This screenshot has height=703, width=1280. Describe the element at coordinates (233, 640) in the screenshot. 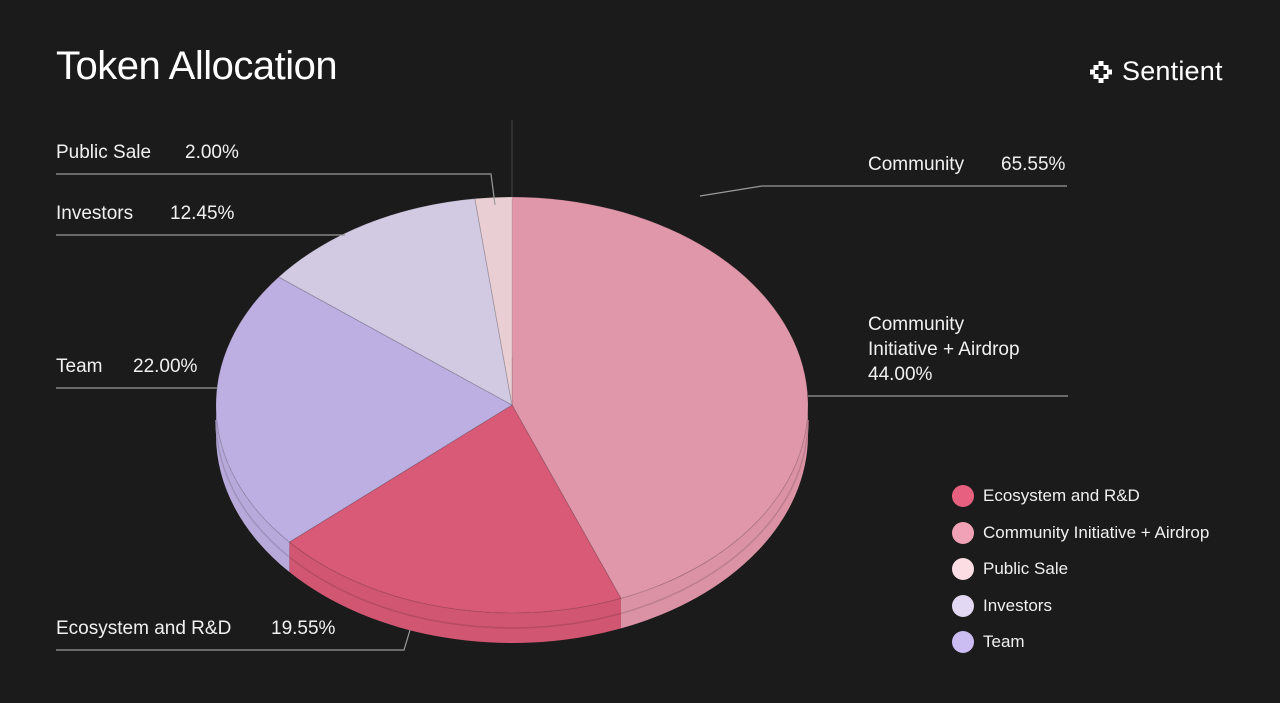

I see `leader-ecosystem` at that location.